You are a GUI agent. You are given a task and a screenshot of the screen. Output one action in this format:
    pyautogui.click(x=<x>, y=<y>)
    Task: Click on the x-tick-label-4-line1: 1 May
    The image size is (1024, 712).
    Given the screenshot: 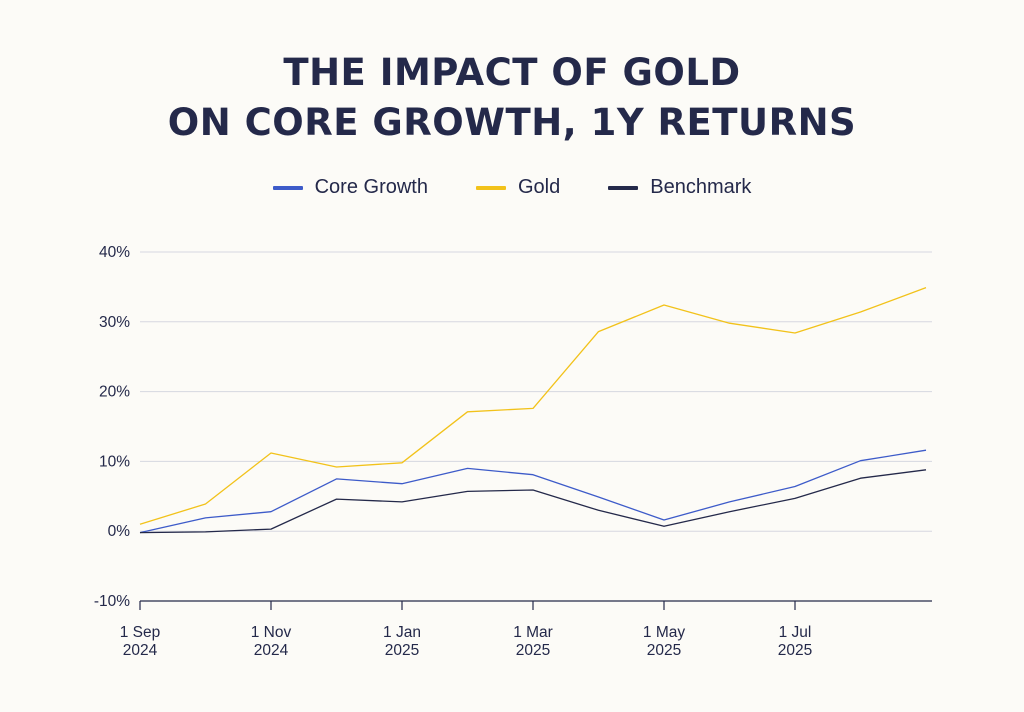 What is the action you would take?
    pyautogui.click(x=664, y=632)
    